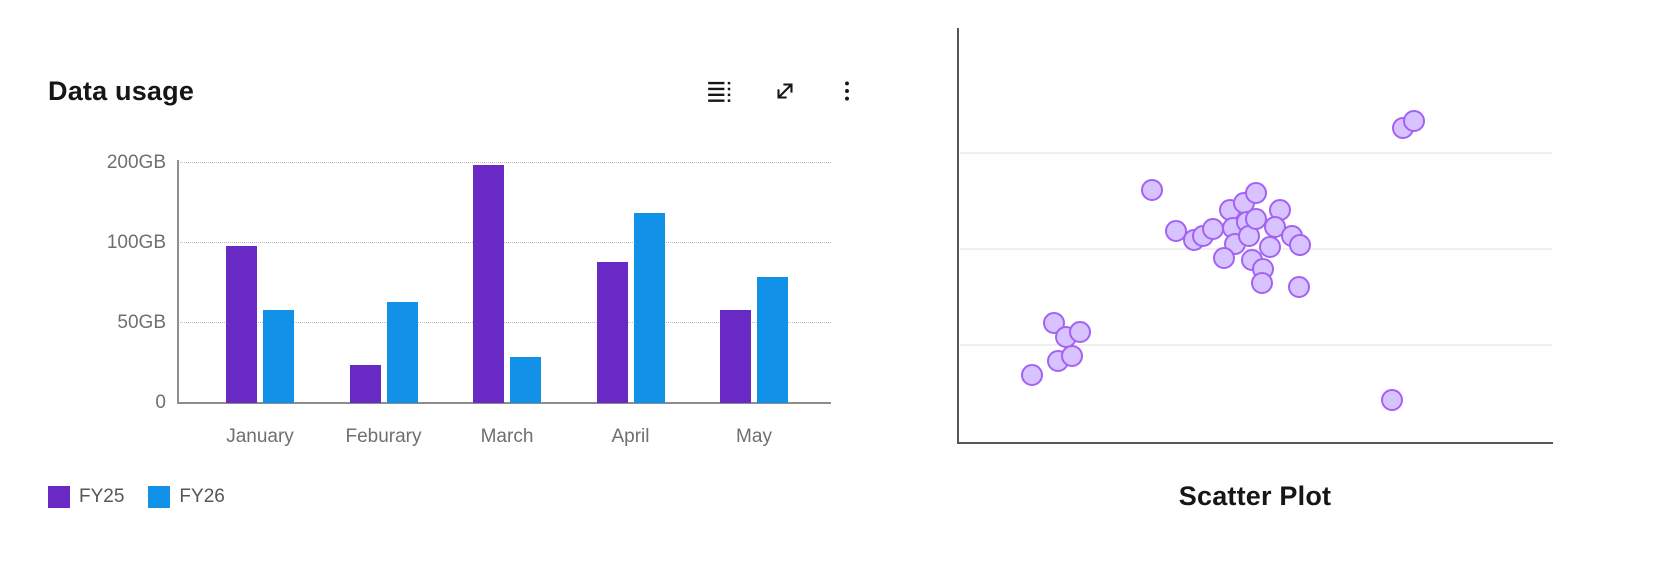  Describe the element at coordinates (141, 322) in the screenshot. I see `y-axis-tick-label: 50GB` at that location.